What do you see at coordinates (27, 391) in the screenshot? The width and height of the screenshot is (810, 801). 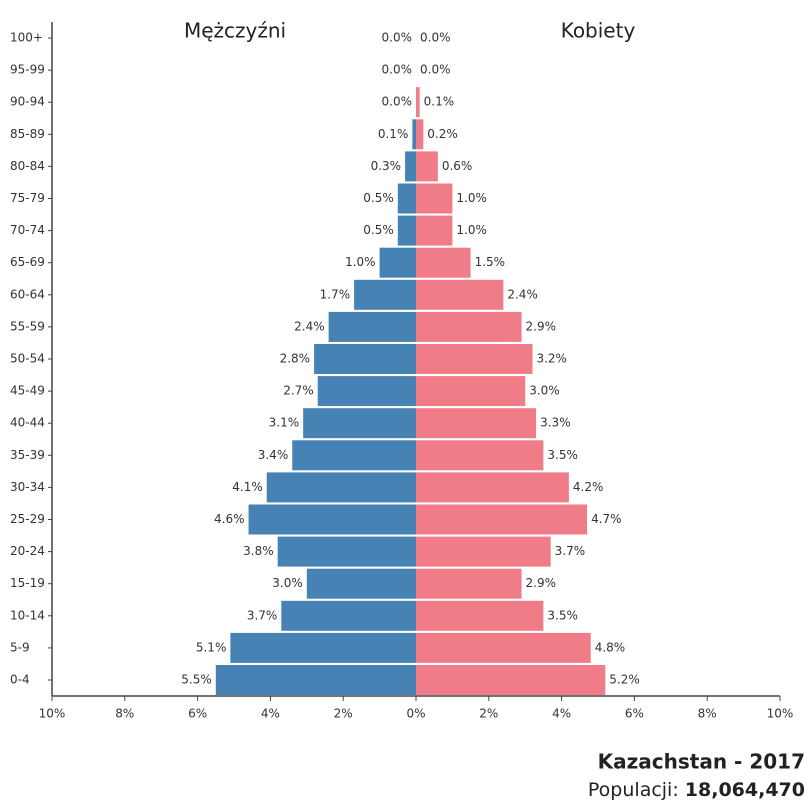 I see `y-tick-label: 45-49` at bounding box center [27, 391].